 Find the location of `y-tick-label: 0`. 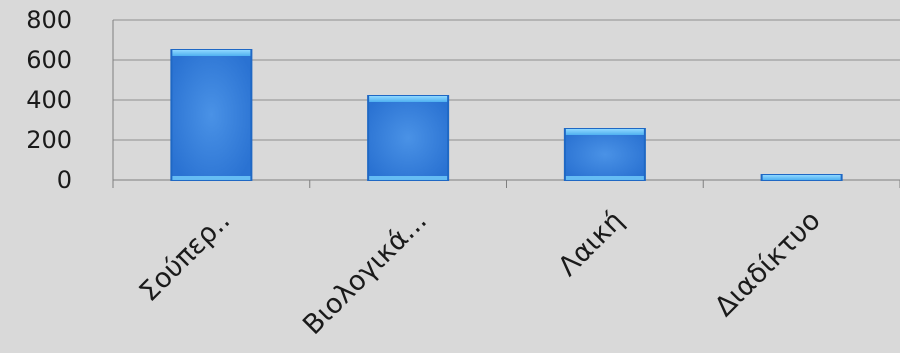

y-tick-label: 0 is located at coordinates (64, 180).